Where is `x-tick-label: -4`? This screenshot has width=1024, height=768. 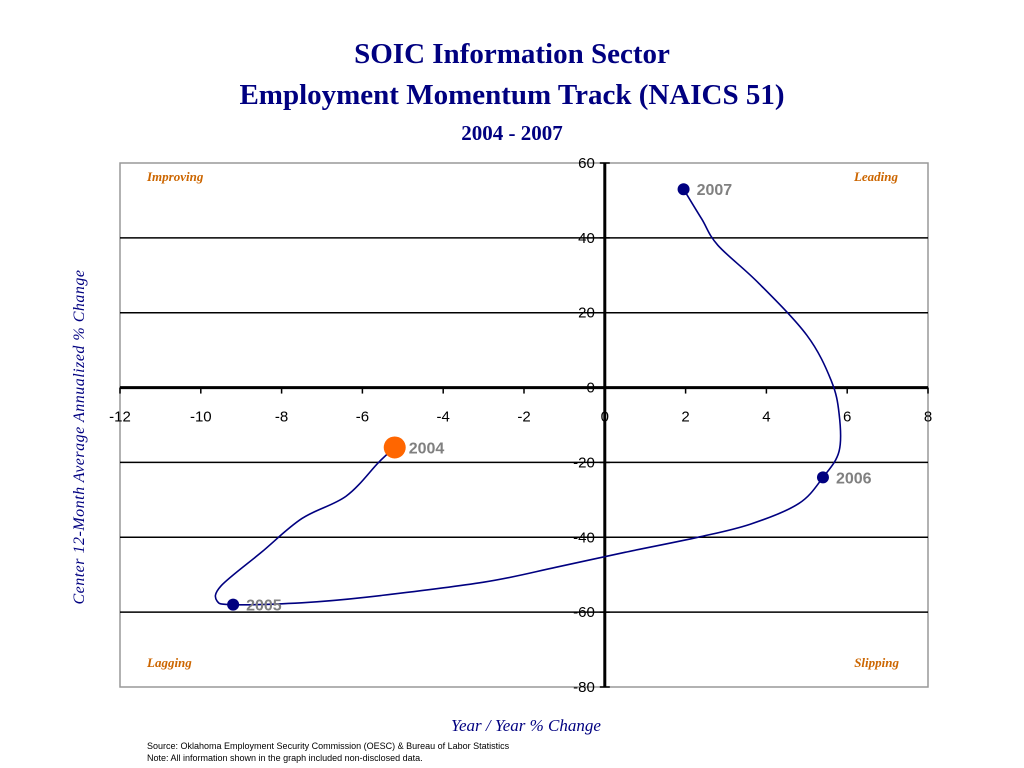 x-tick-label: -4 is located at coordinates (443, 417).